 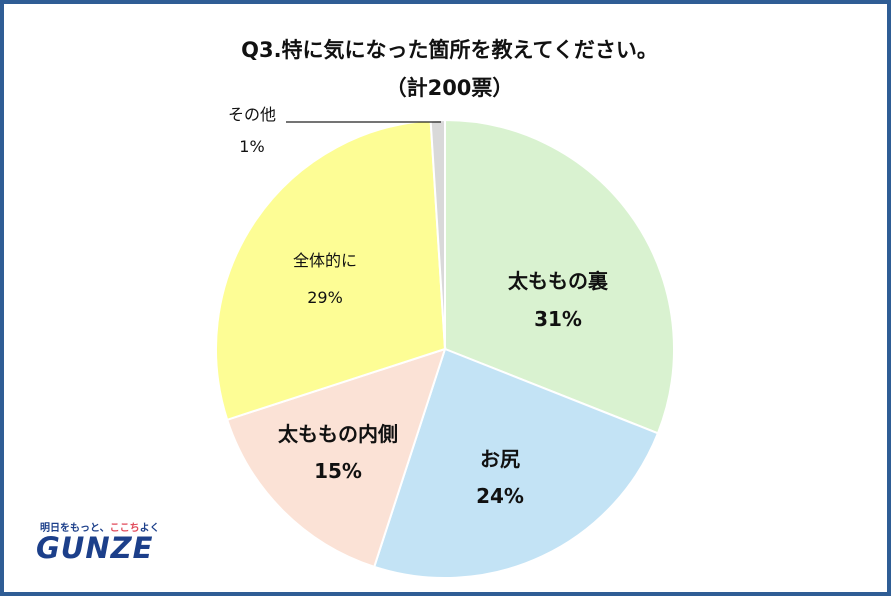 I want to click on slice-overall, so click(x=331, y=270).